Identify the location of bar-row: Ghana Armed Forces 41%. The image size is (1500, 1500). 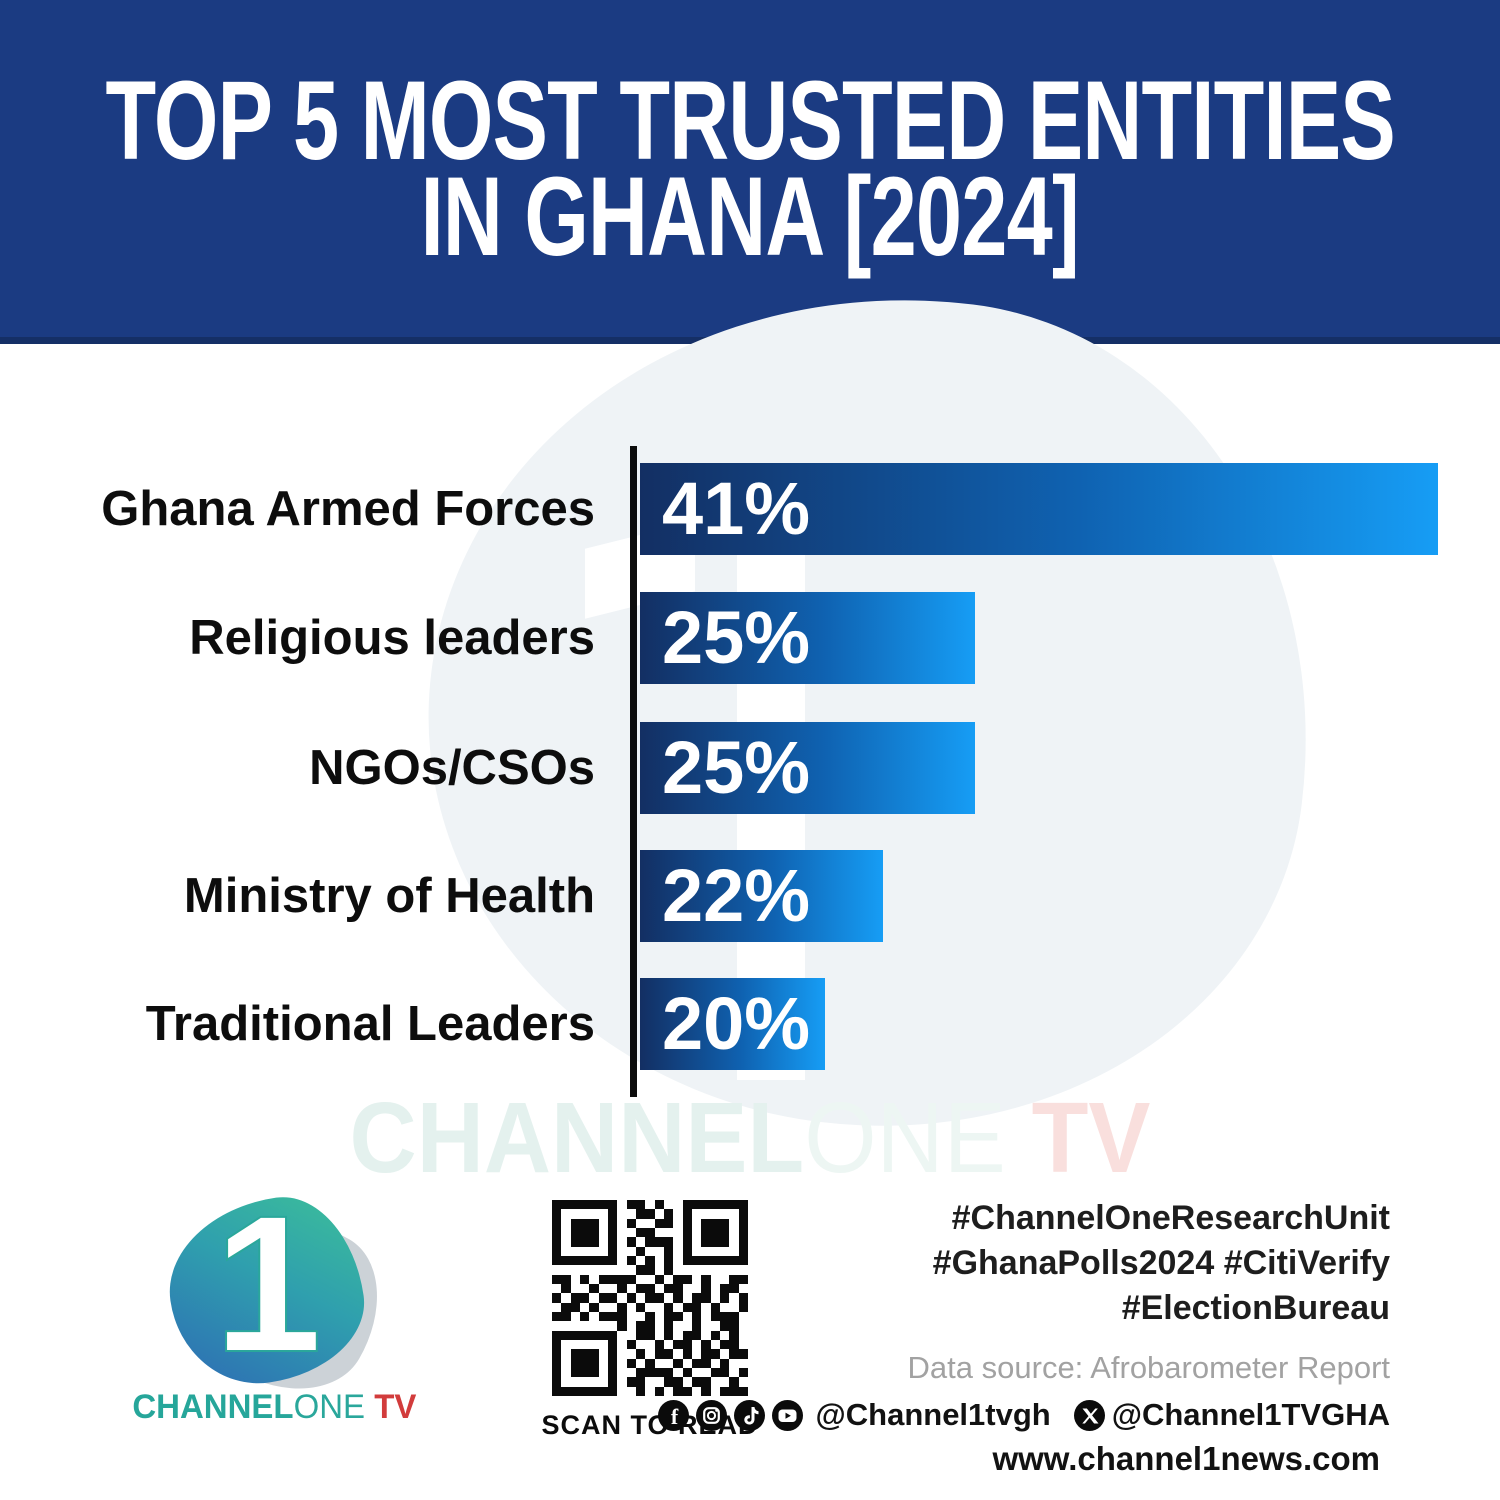
(750, 509).